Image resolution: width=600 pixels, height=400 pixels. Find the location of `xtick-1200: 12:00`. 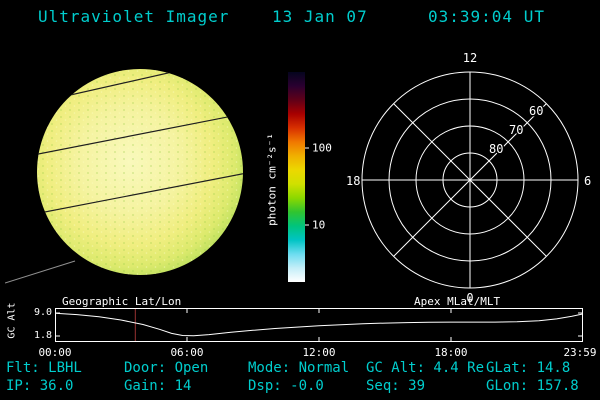

xtick-1200: 12:00 is located at coordinates (319, 352).